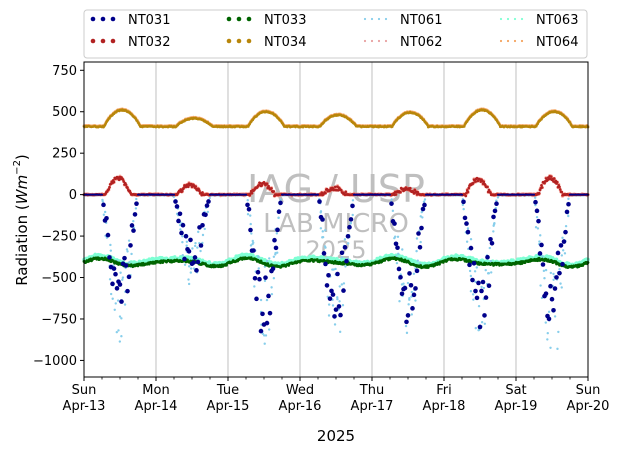 The image size is (621, 454). Describe the element at coordinates (130, 20) in the screenshot. I see `legend-item-nt031: NT031` at that location.